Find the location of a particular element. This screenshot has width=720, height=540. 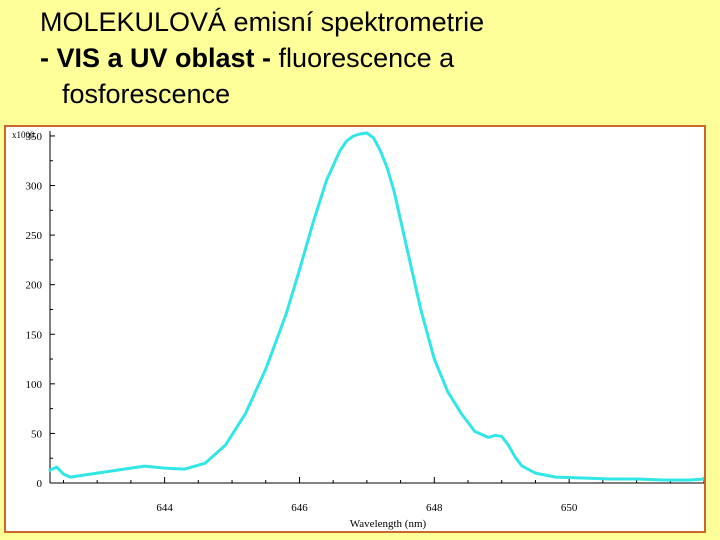

y-tick-label: 200 is located at coordinates (34, 286).